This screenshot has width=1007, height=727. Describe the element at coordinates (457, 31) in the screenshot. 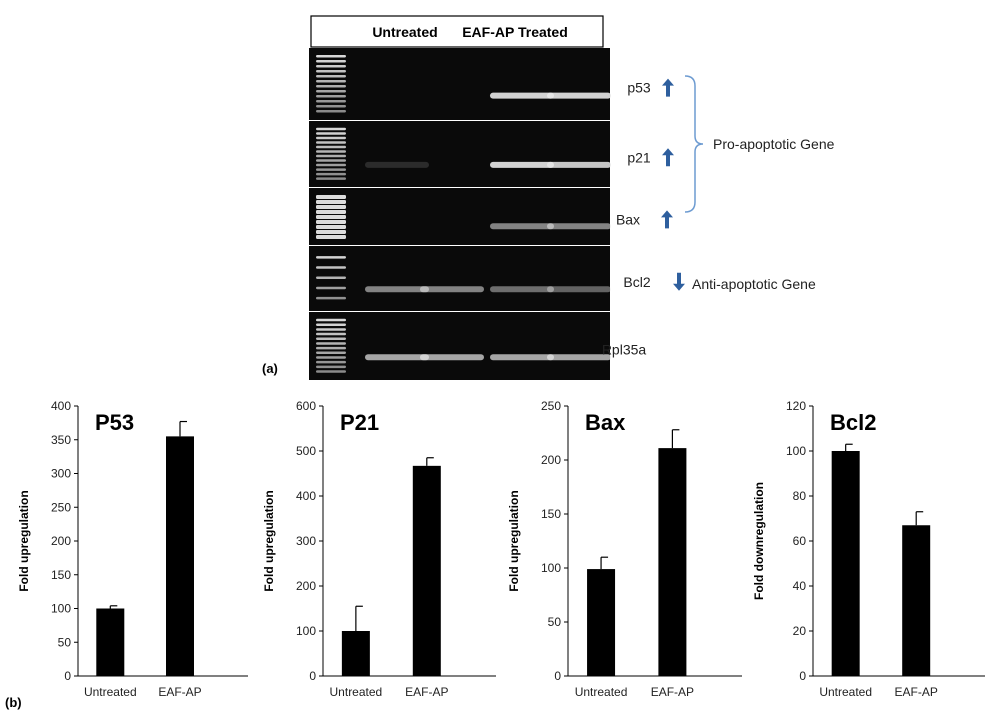

I see `gel-header-box` at that location.